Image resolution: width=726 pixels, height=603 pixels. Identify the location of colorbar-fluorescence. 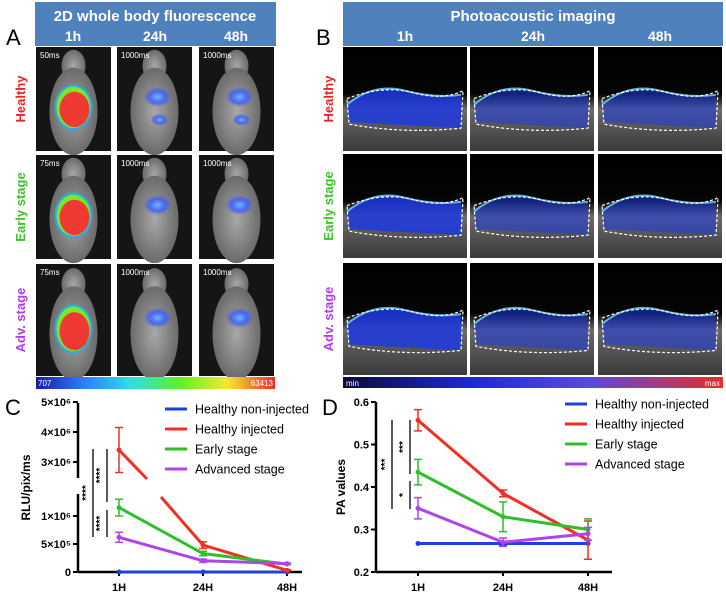
(155, 383).